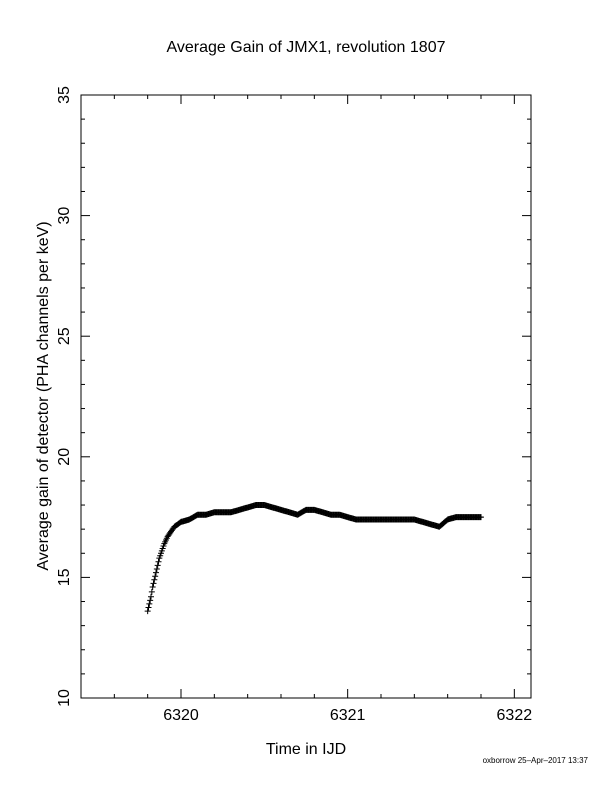 Image resolution: width=612 pixels, height=792 pixels. What do you see at coordinates (306, 749) in the screenshot?
I see `x-axis-label: Time in IJD` at bounding box center [306, 749].